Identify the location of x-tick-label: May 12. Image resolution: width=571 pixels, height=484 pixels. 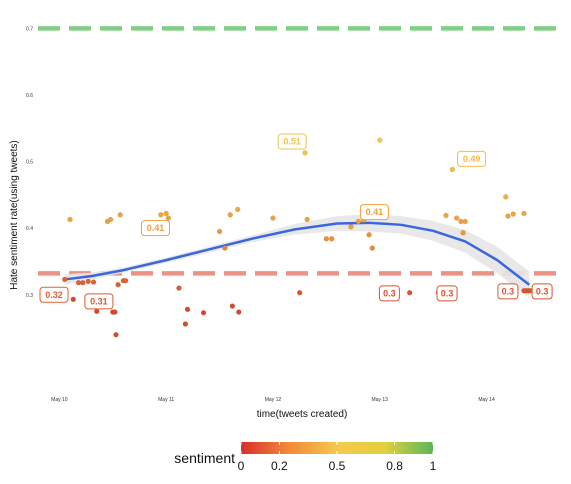
(273, 400).